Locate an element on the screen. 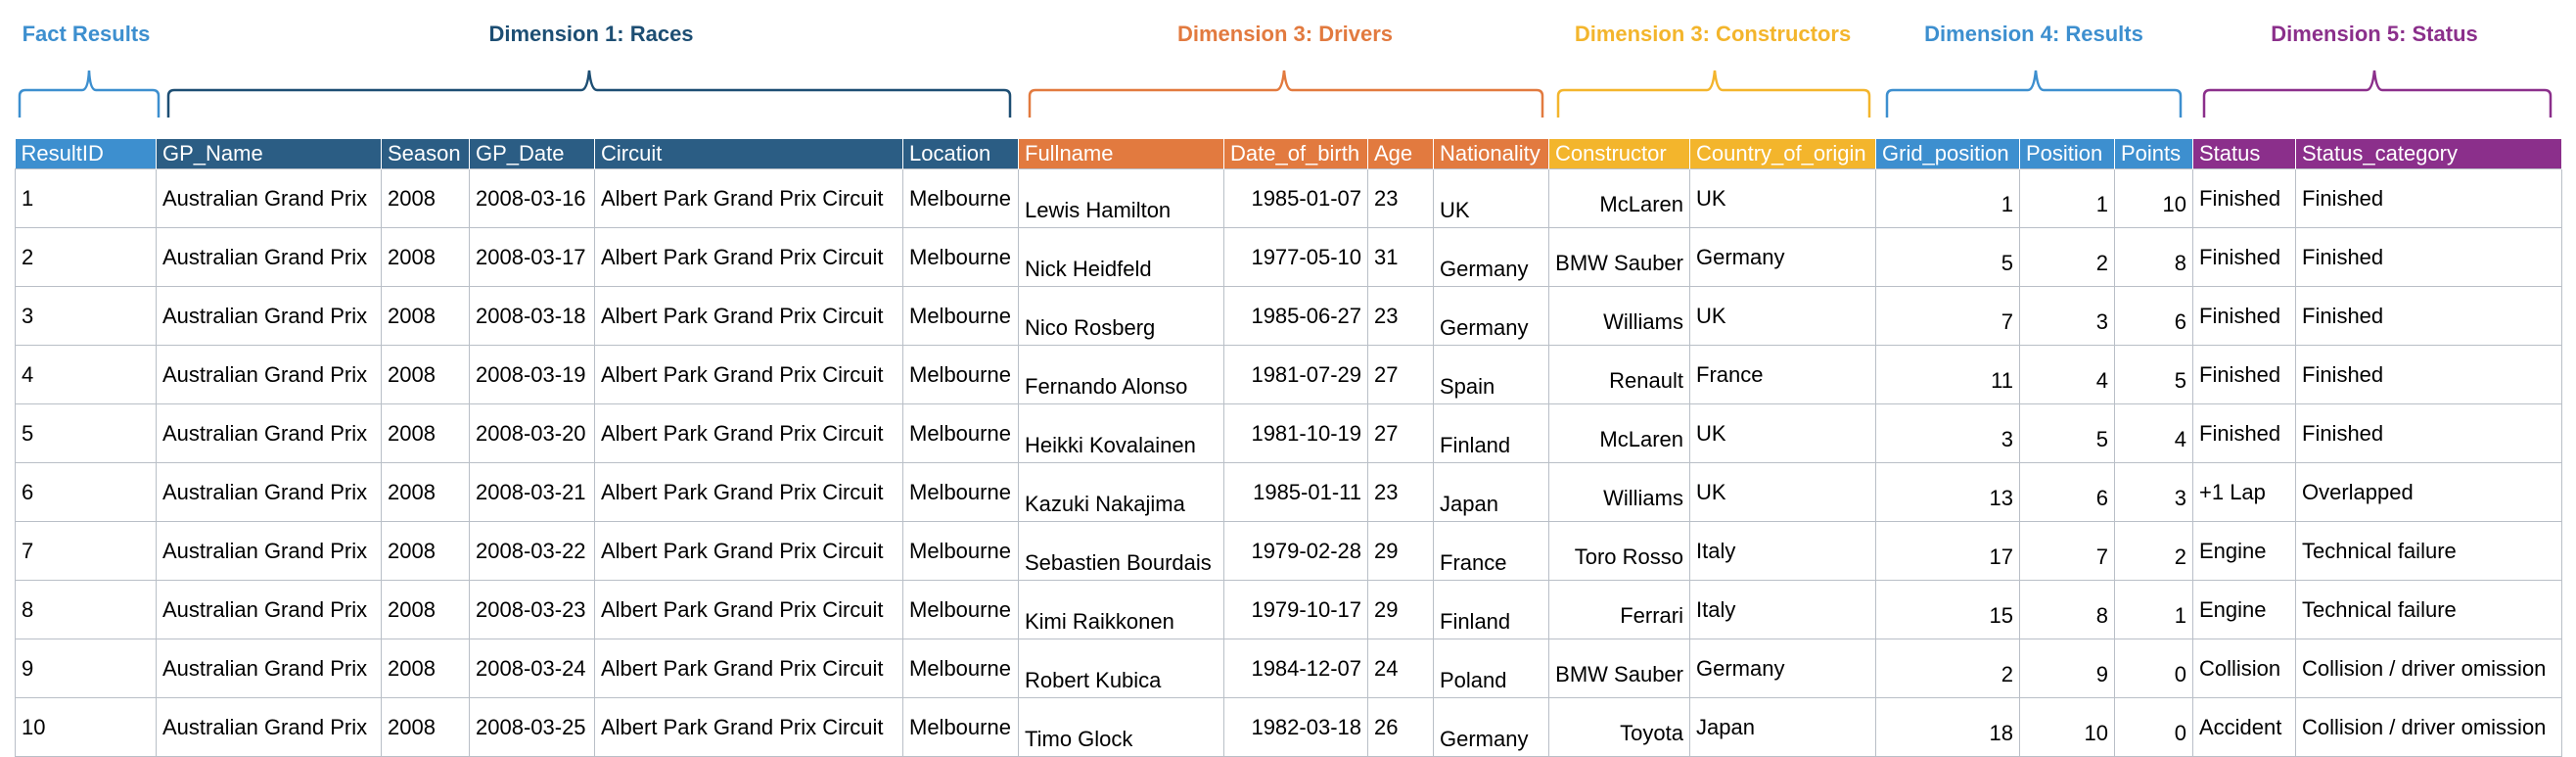 The image size is (2576, 757). cell-fullname: Kimi Raikkonen is located at coordinates (1121, 610).